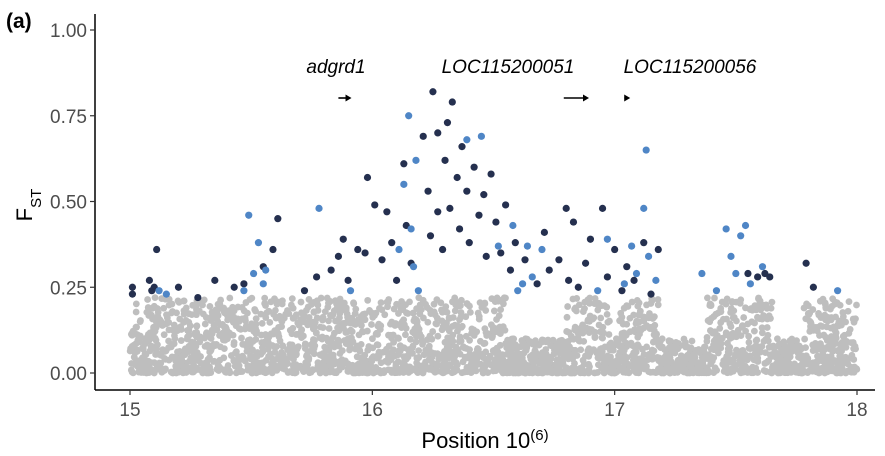 The width and height of the screenshot is (885, 456). Describe the element at coordinates (68, 31) in the screenshot. I see `y-tick-label: 1.00` at that location.